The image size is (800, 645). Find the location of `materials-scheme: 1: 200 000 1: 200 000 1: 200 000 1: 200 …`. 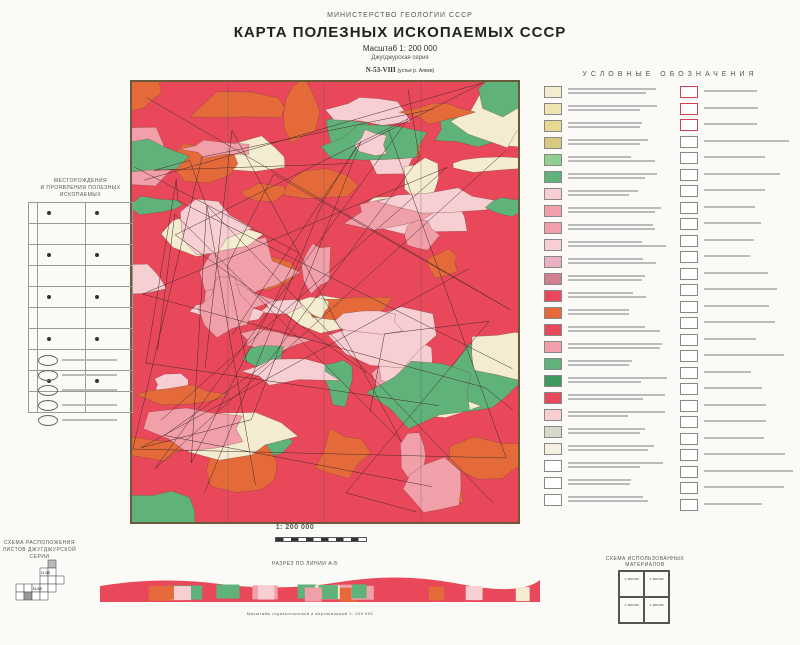

materials-scheme: 1: 200 000 1: 200 000 1: 200 000 1: 200 … is located at coordinates (644, 597).